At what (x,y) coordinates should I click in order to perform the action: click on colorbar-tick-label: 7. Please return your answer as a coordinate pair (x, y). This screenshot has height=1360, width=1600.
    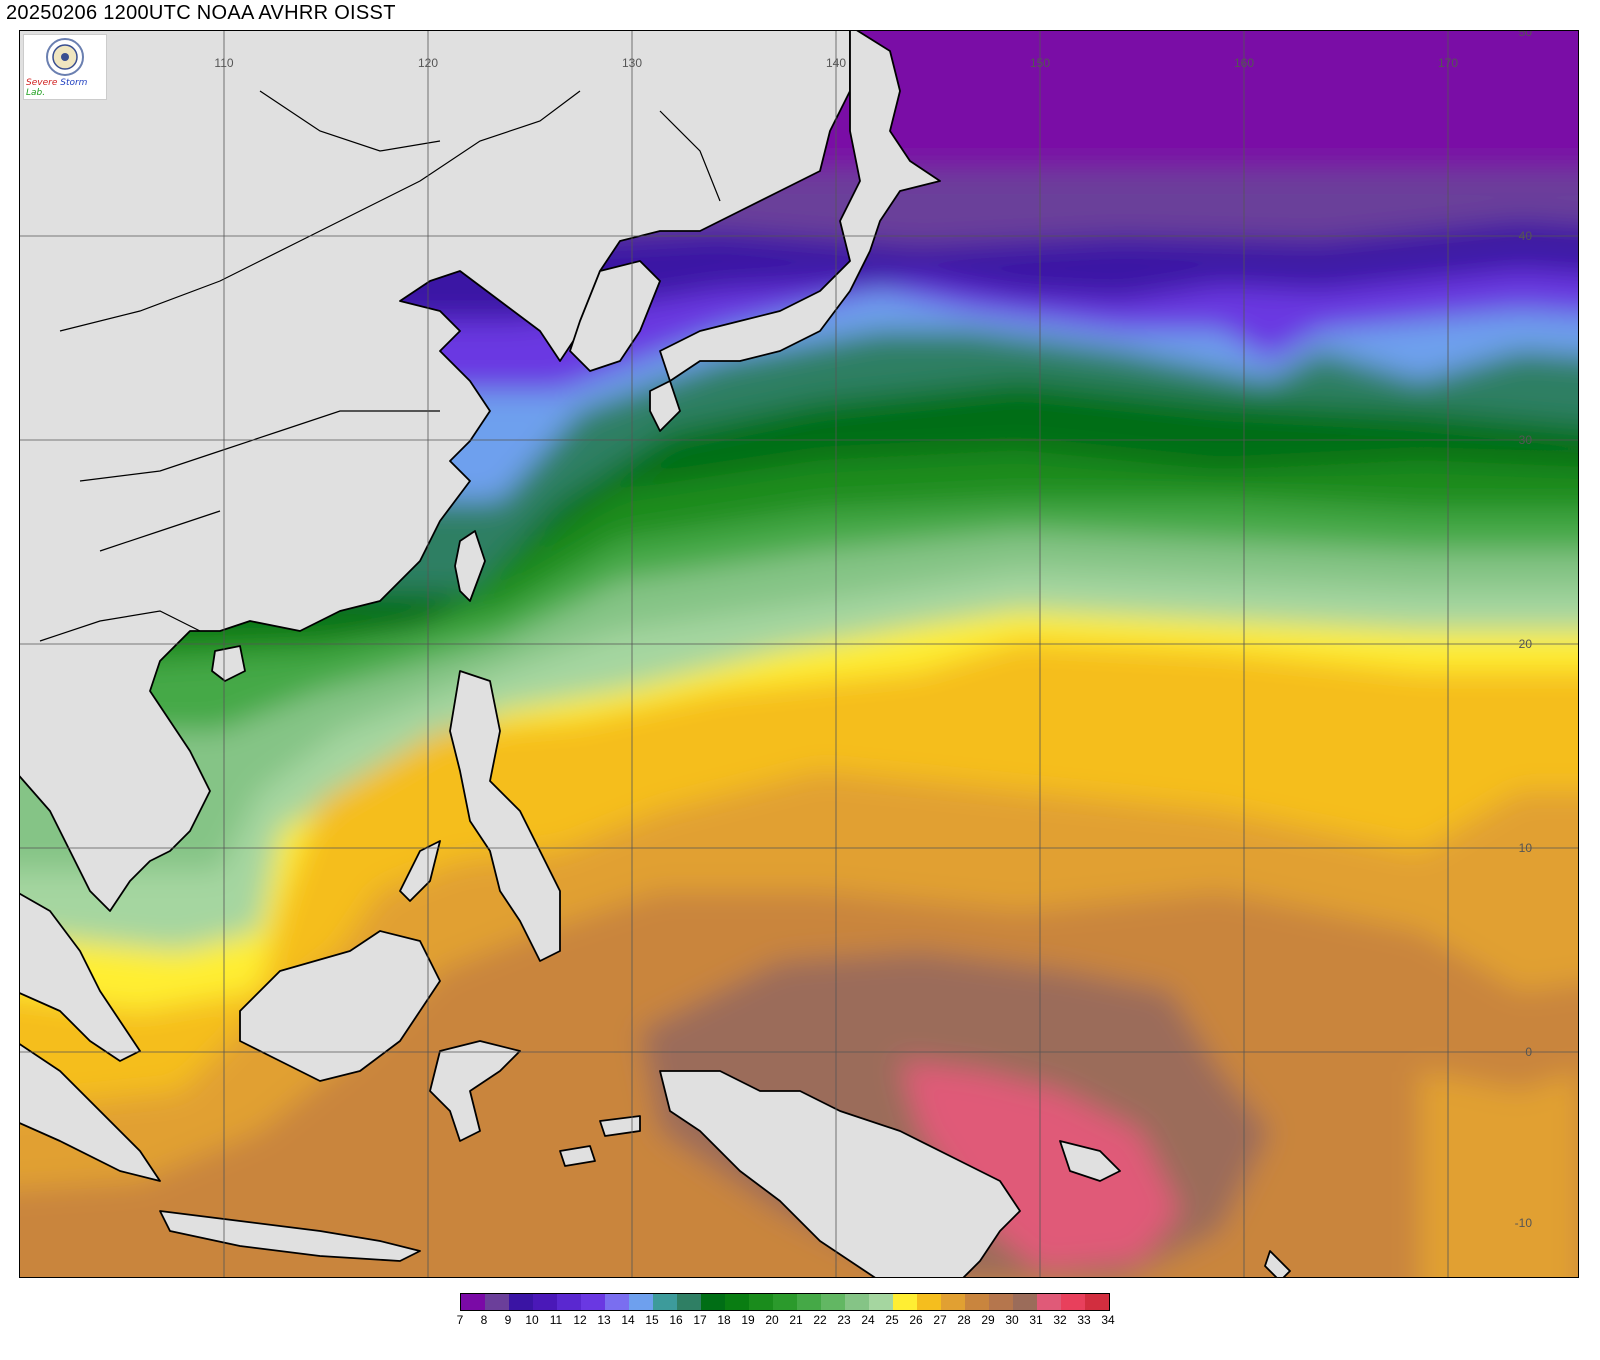
    Looking at the image, I should click on (460, 1320).